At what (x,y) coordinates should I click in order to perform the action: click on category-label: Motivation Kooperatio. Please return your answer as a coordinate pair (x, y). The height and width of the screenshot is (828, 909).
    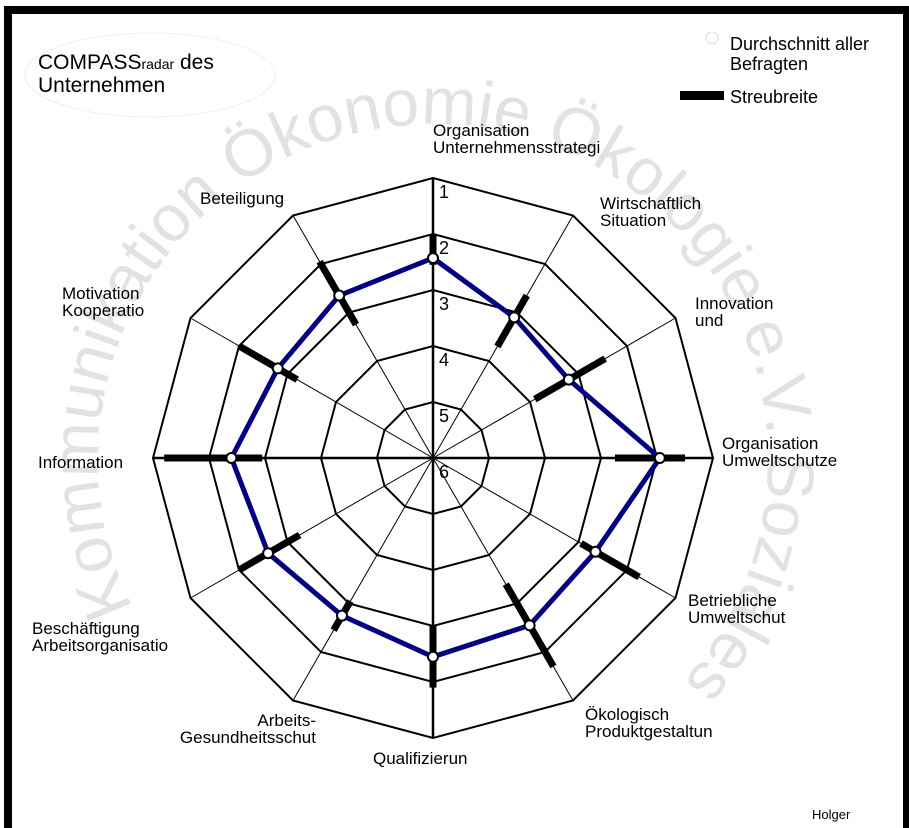
    Looking at the image, I should click on (103, 302).